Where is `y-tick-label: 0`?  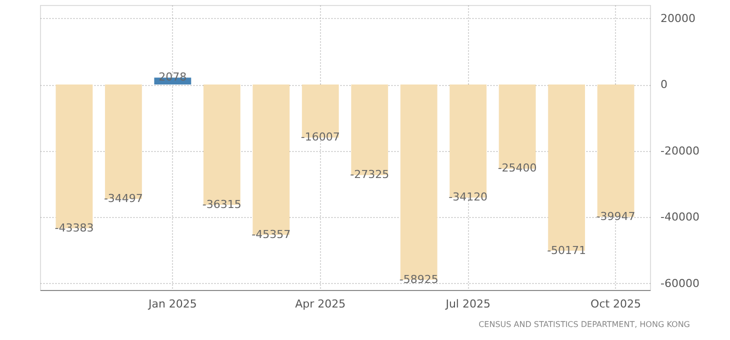
y-tick-label: 0 is located at coordinates (664, 85).